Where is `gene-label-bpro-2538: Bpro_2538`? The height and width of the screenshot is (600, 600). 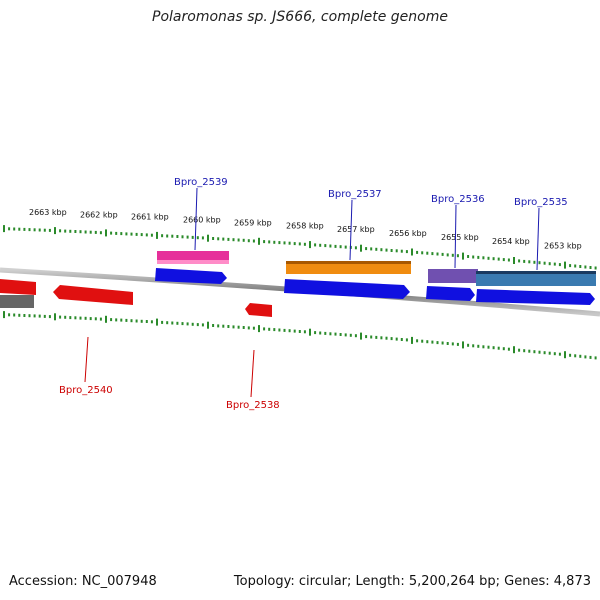 gene-label-bpro-2538: Bpro_2538 is located at coordinates (253, 405).